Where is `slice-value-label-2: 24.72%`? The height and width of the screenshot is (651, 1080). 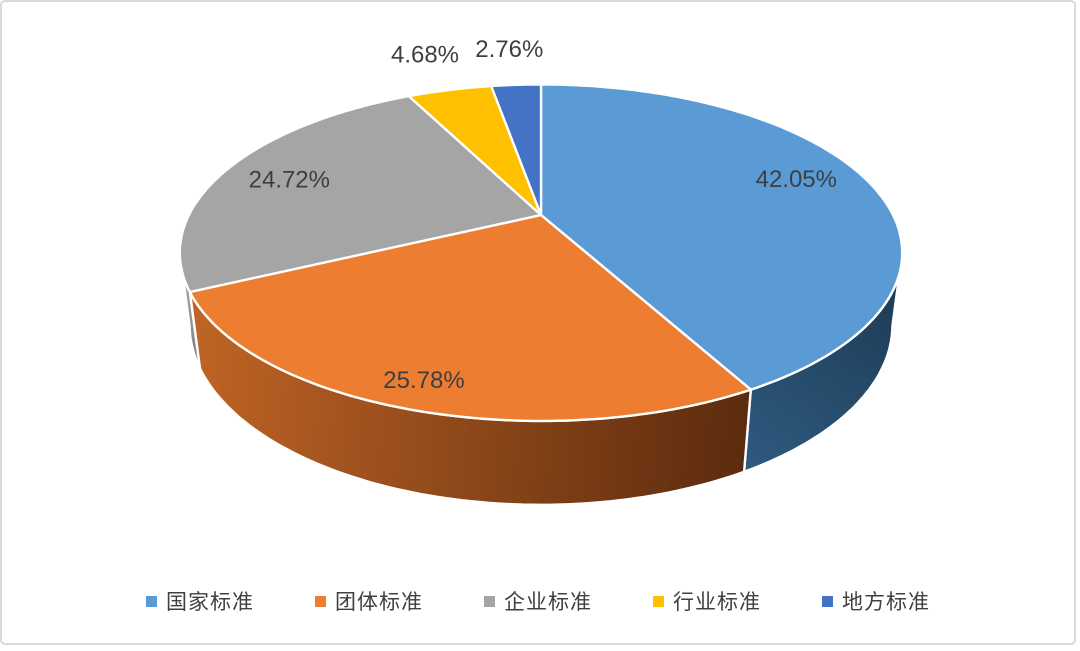 slice-value-label-2: 24.72% is located at coordinates (289, 180).